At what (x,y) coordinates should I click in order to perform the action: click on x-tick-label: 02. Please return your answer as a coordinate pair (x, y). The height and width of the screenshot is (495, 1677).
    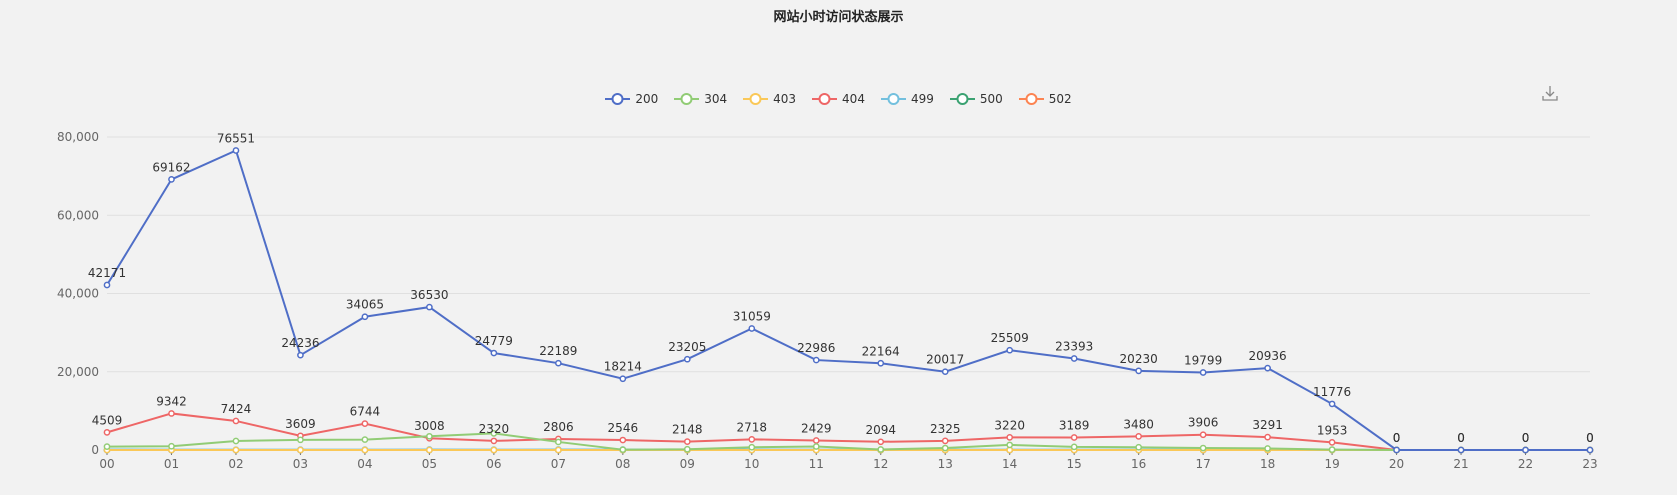
    Looking at the image, I should click on (235, 464).